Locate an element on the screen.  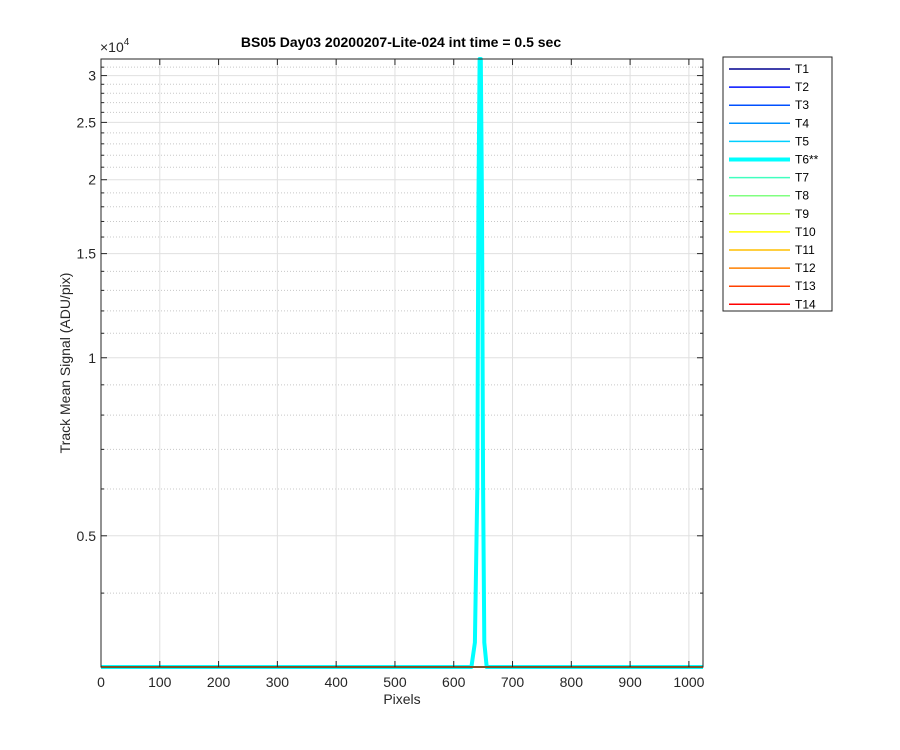
y-tick-label: 0.5 is located at coordinates (87, 536).